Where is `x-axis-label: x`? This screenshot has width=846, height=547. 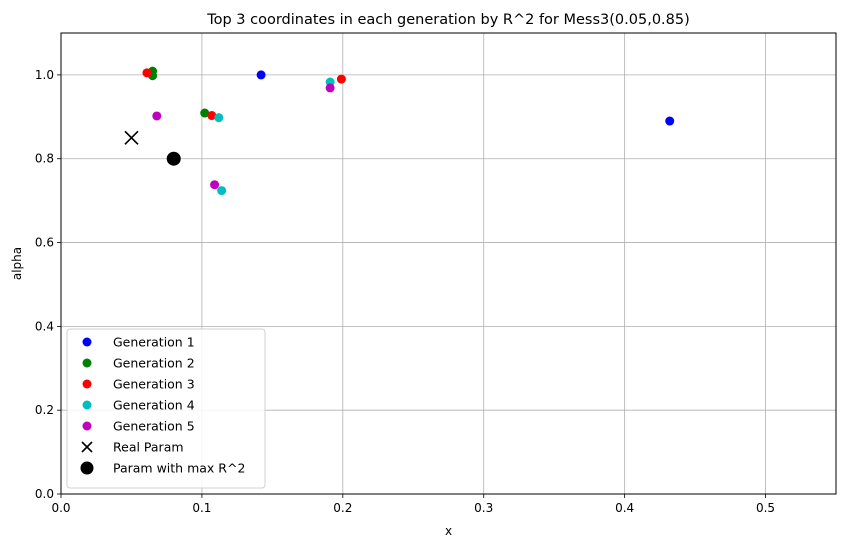 x-axis-label: x is located at coordinates (448, 531).